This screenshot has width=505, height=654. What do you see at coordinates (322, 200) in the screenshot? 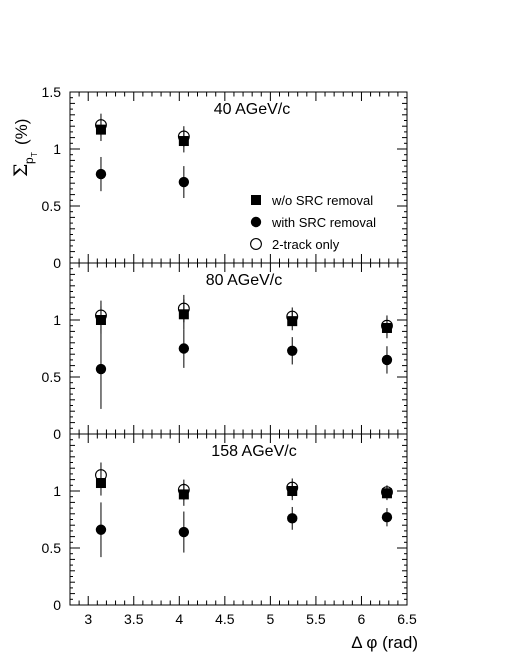
I see `legend-label-without-src: w/o SRC removal` at bounding box center [322, 200].